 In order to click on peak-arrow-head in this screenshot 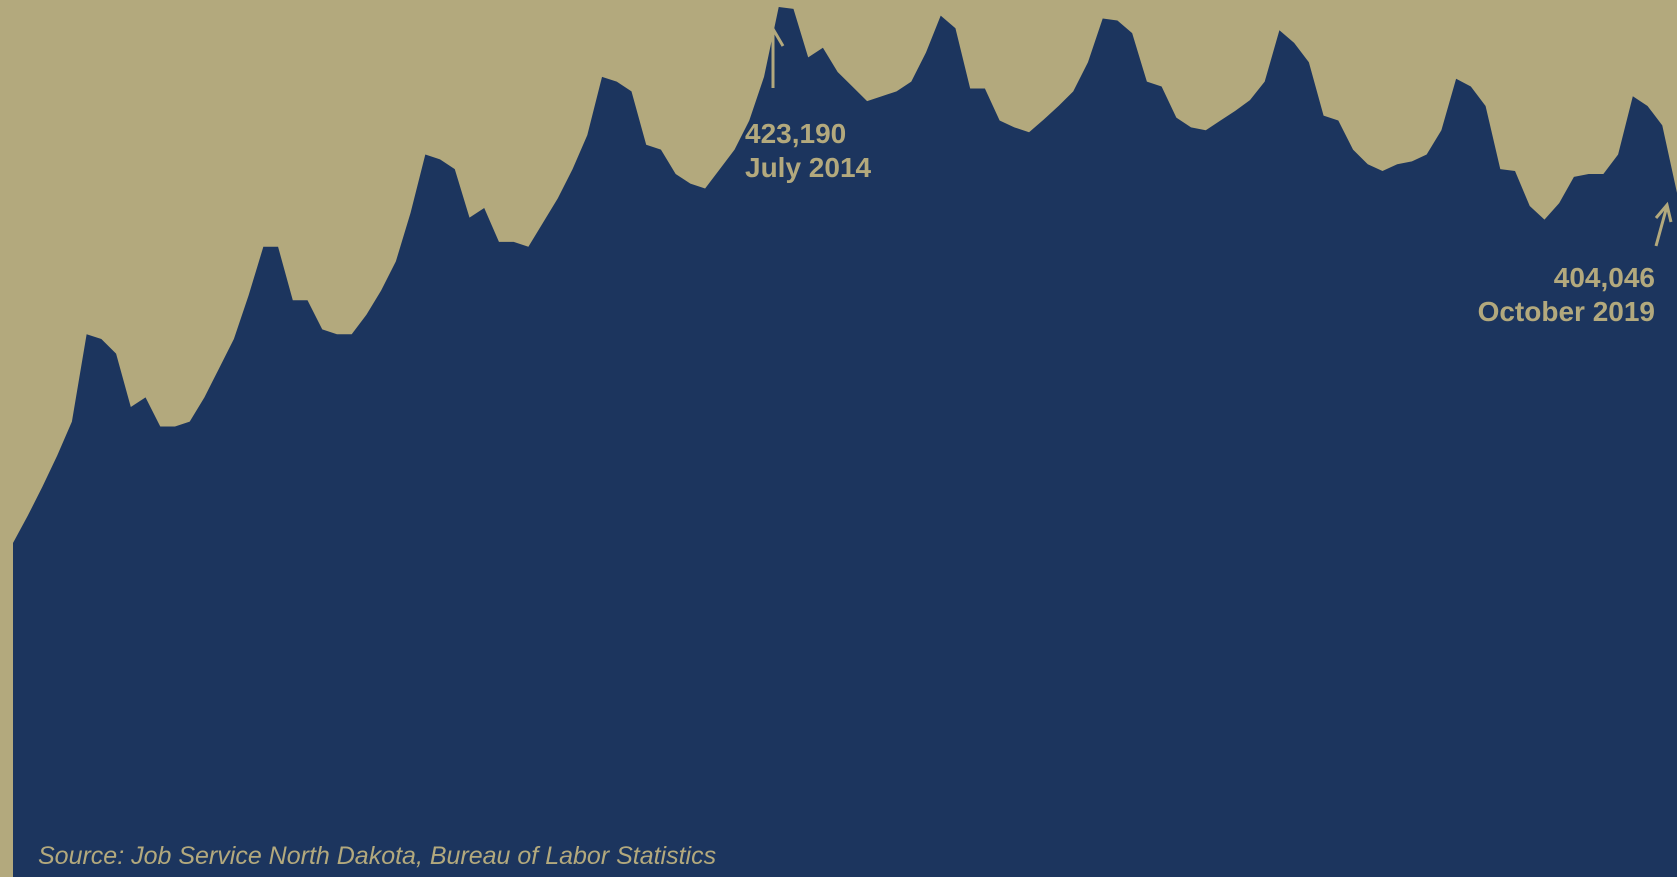, I will do `click(773, 36)`.